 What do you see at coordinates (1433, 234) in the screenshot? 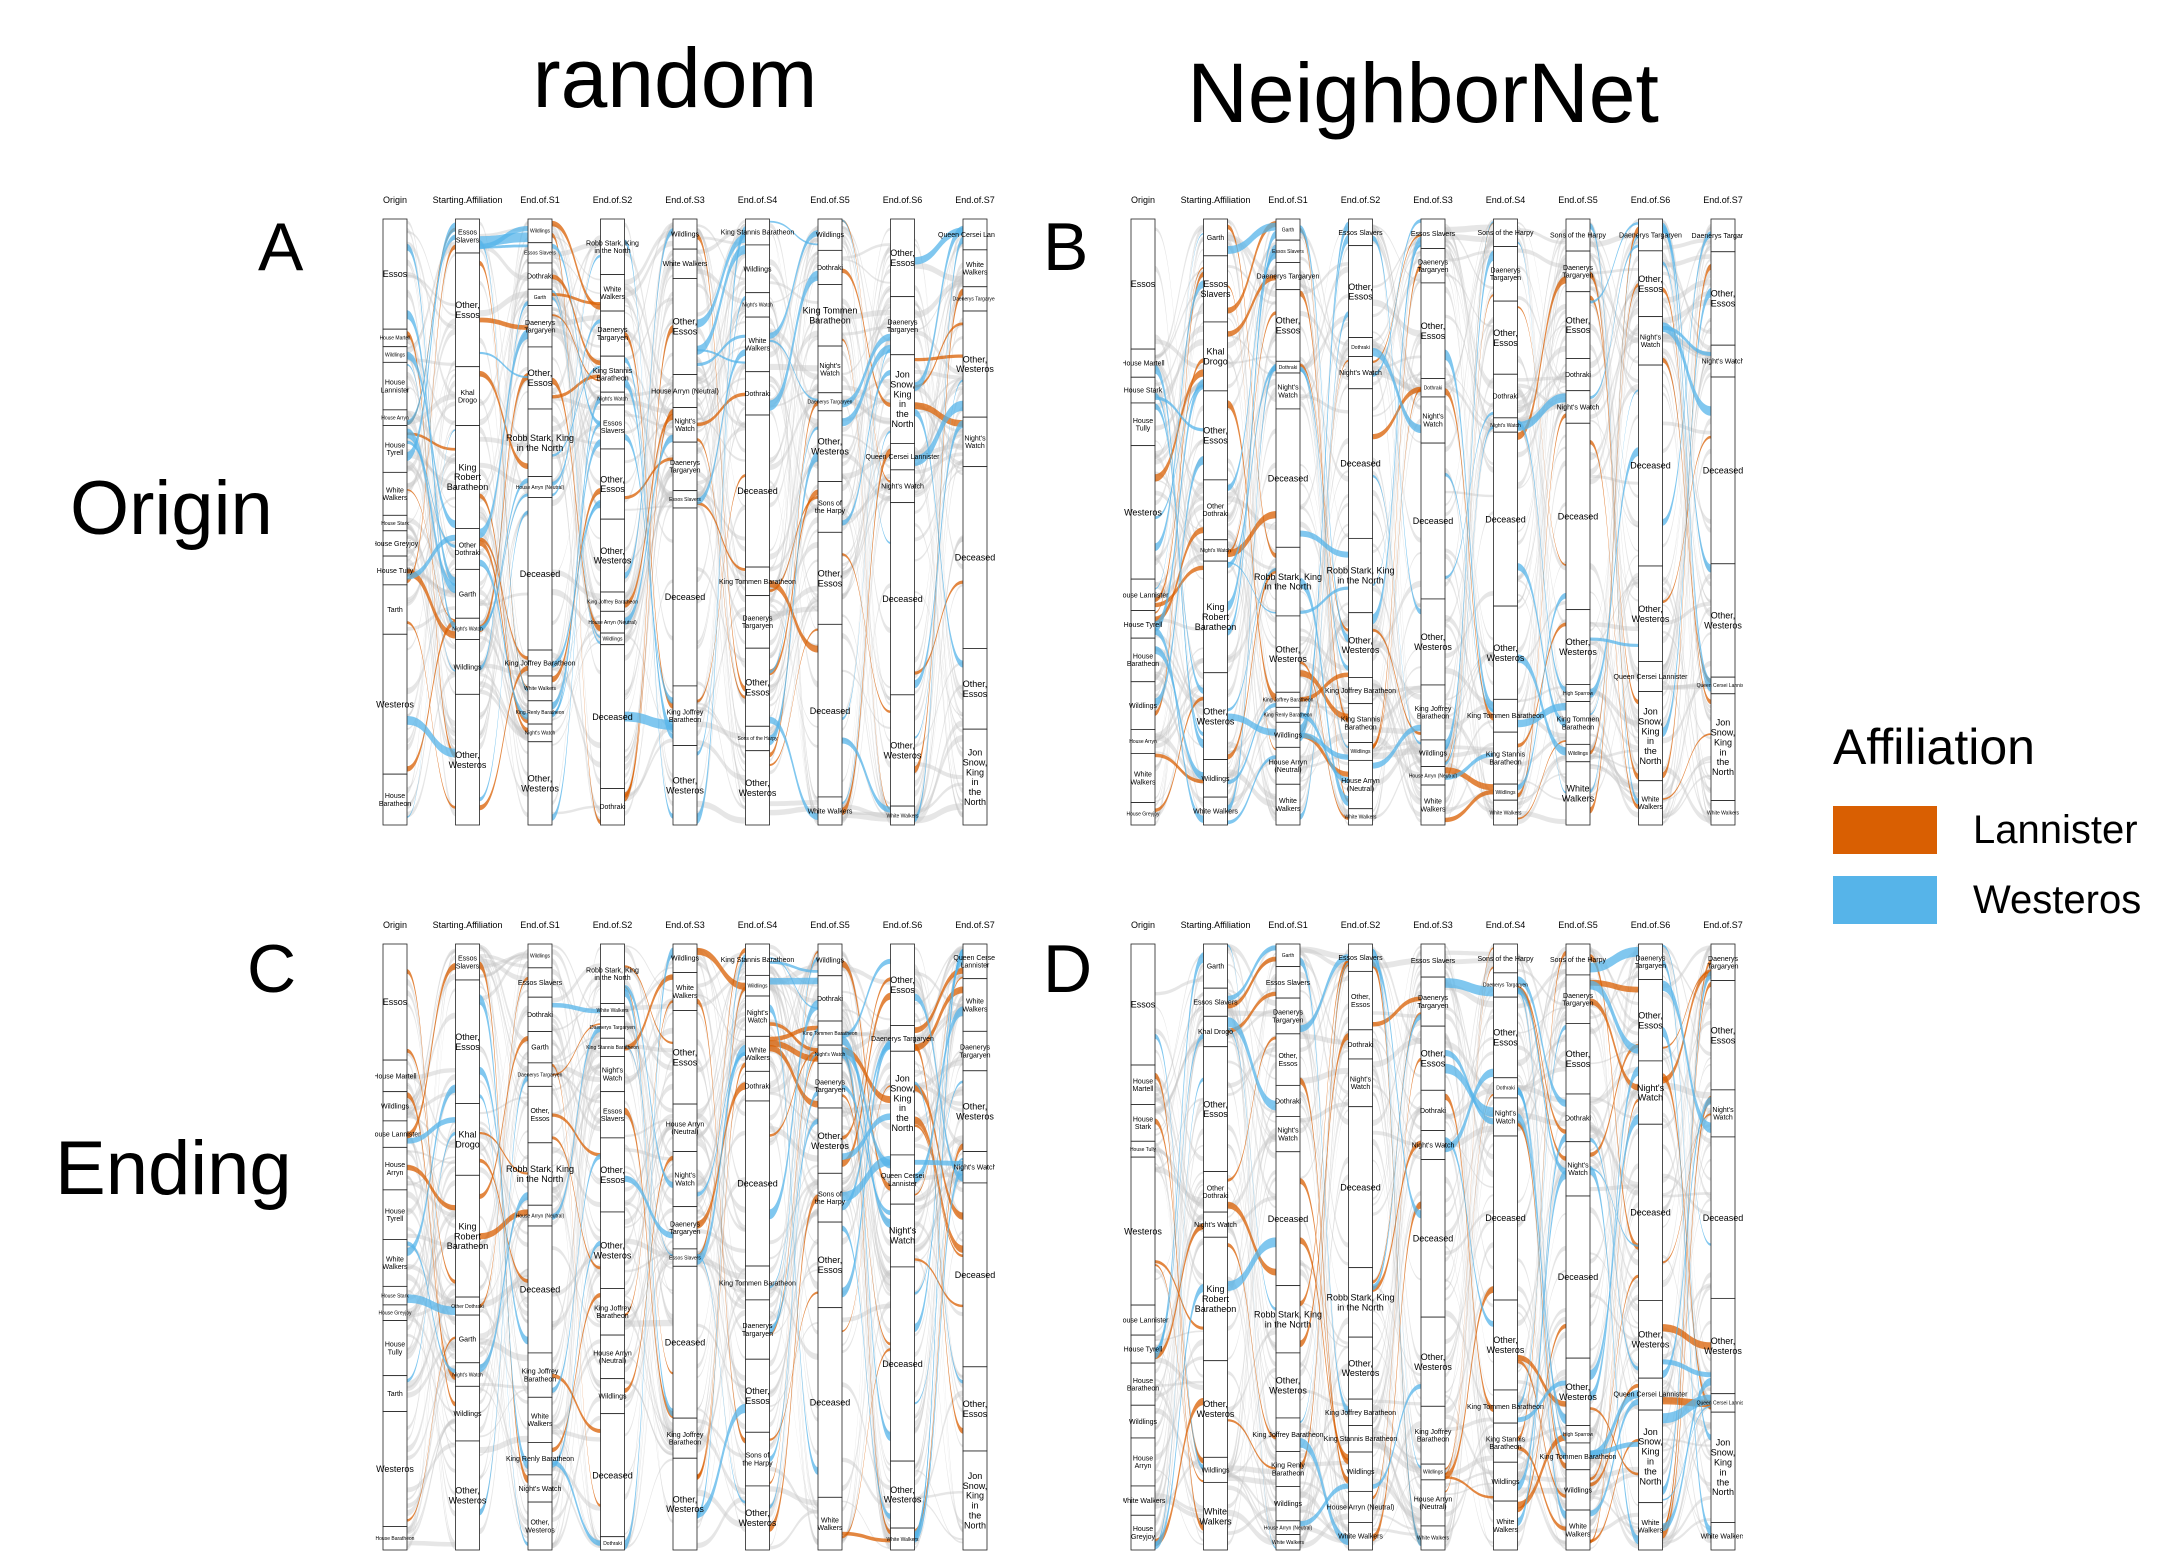
I see `stratum-label: Essos Slavers` at bounding box center [1433, 234].